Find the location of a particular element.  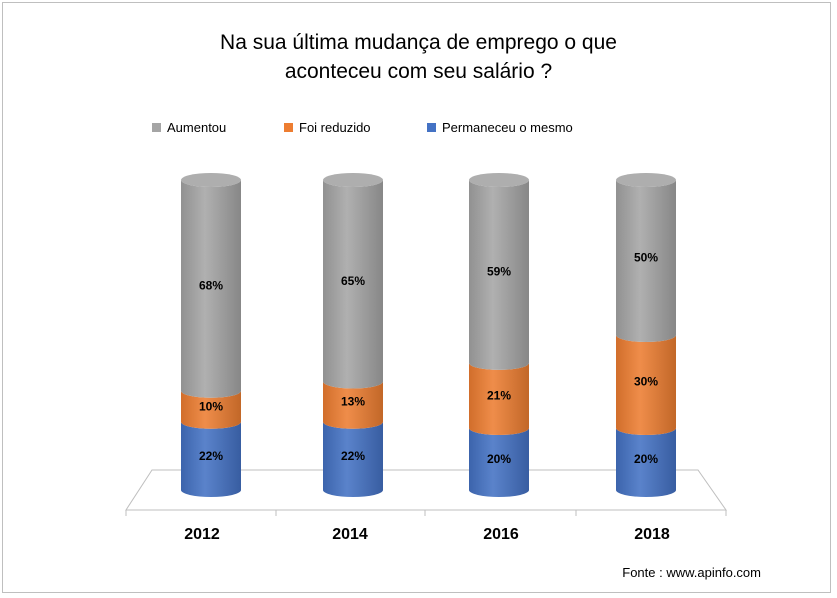

legend-item-aumentou: Aumentou is located at coordinates (189, 127).